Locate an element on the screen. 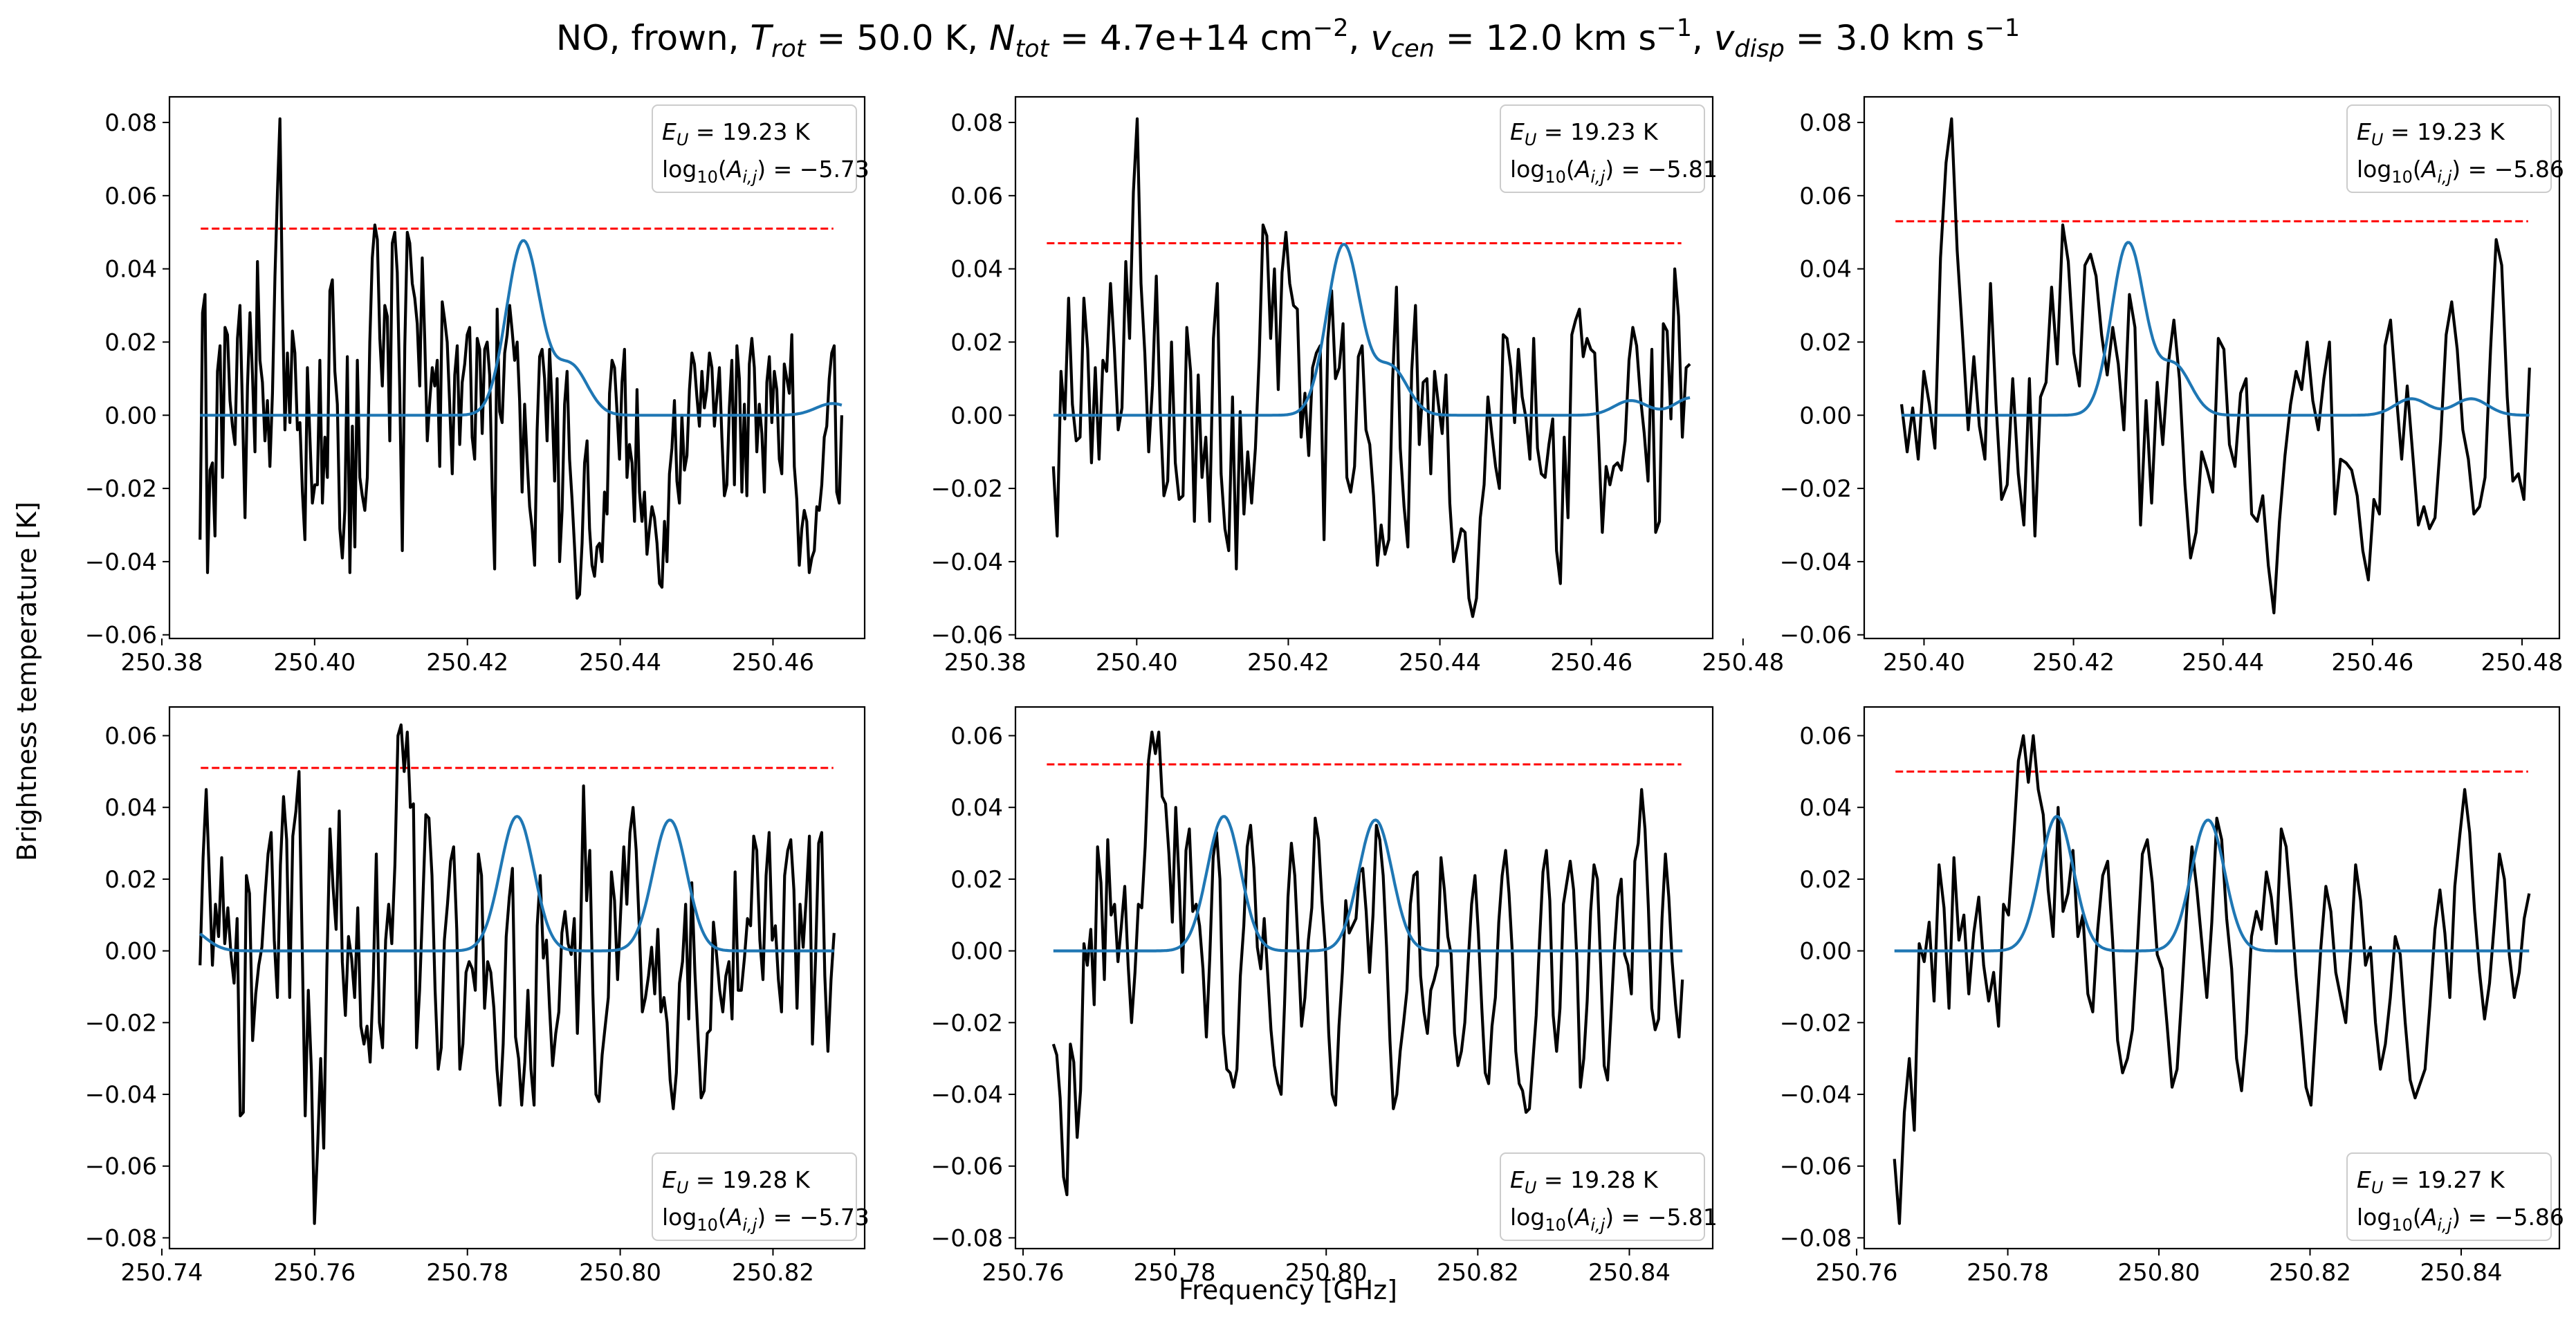 The width and height of the screenshot is (2576, 1324). title-ntot-exp: −2 is located at coordinates (1331, 28).